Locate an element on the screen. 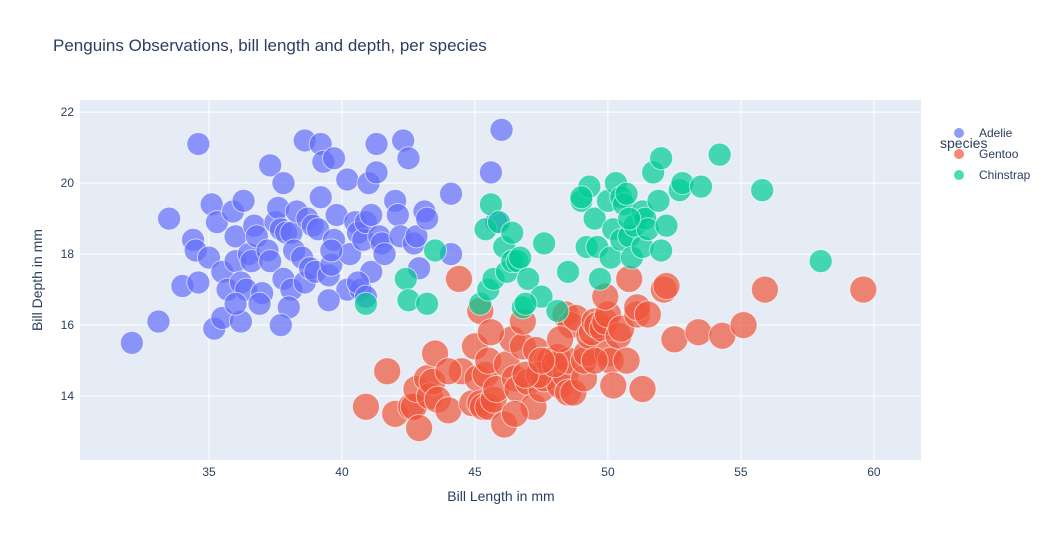 The image size is (1060, 545). x-tick-label: 55 is located at coordinates (741, 472).